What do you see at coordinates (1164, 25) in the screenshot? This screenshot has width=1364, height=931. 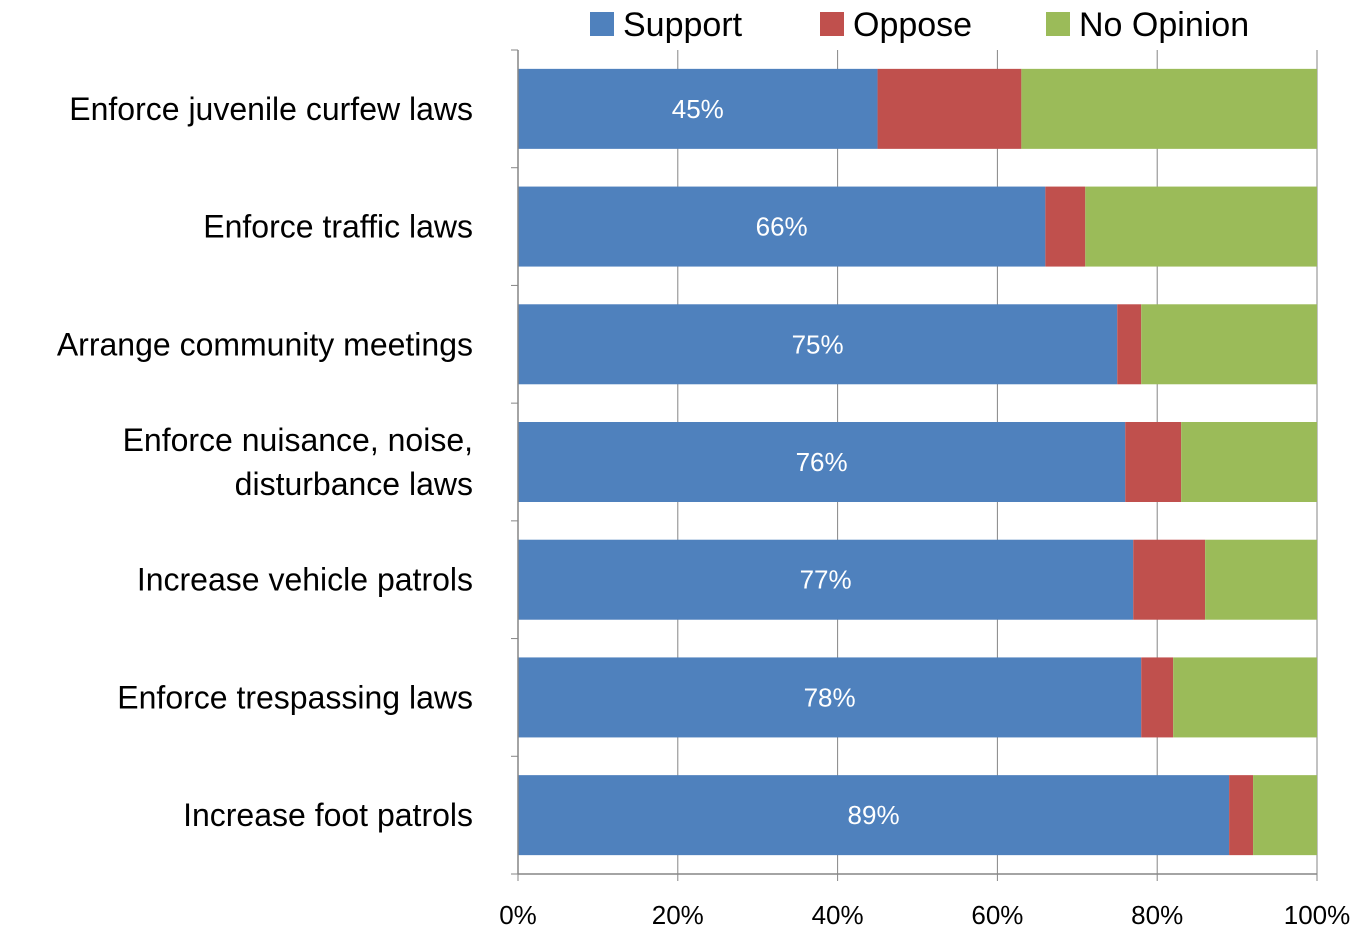 I see `legend-label-no-opinion: No Opinion` at bounding box center [1164, 25].